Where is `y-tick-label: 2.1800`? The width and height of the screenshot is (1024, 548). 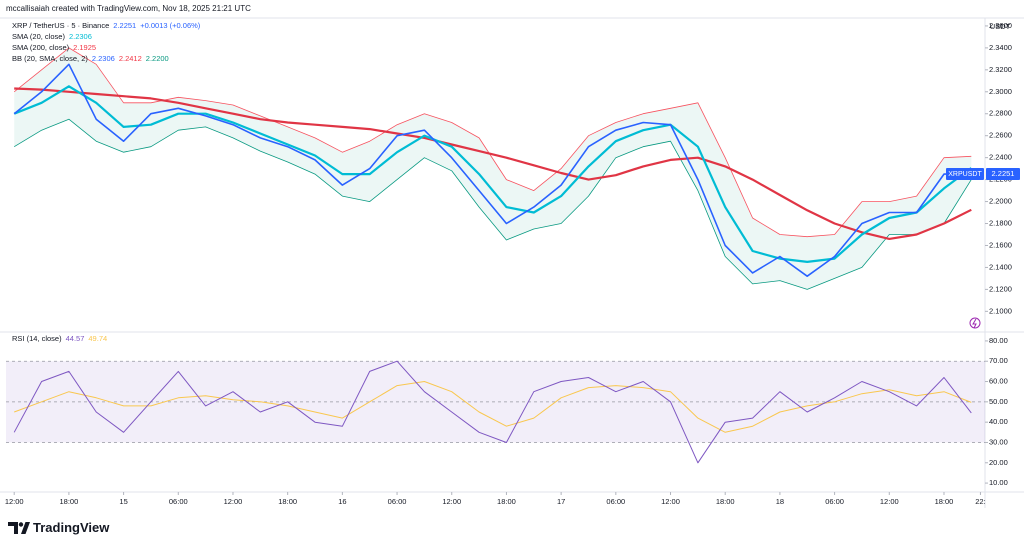
y-tick-label: 2.1800 is located at coordinates (1000, 223).